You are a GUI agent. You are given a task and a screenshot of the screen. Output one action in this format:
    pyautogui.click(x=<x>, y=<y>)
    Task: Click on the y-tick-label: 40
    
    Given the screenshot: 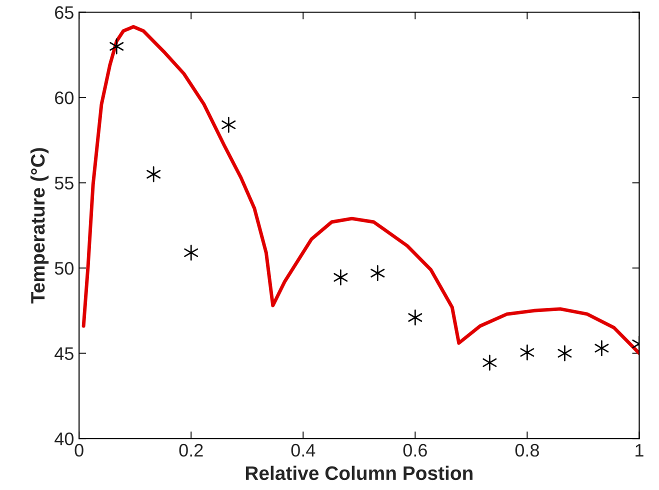 What is the action you would take?
    pyautogui.click(x=64, y=439)
    